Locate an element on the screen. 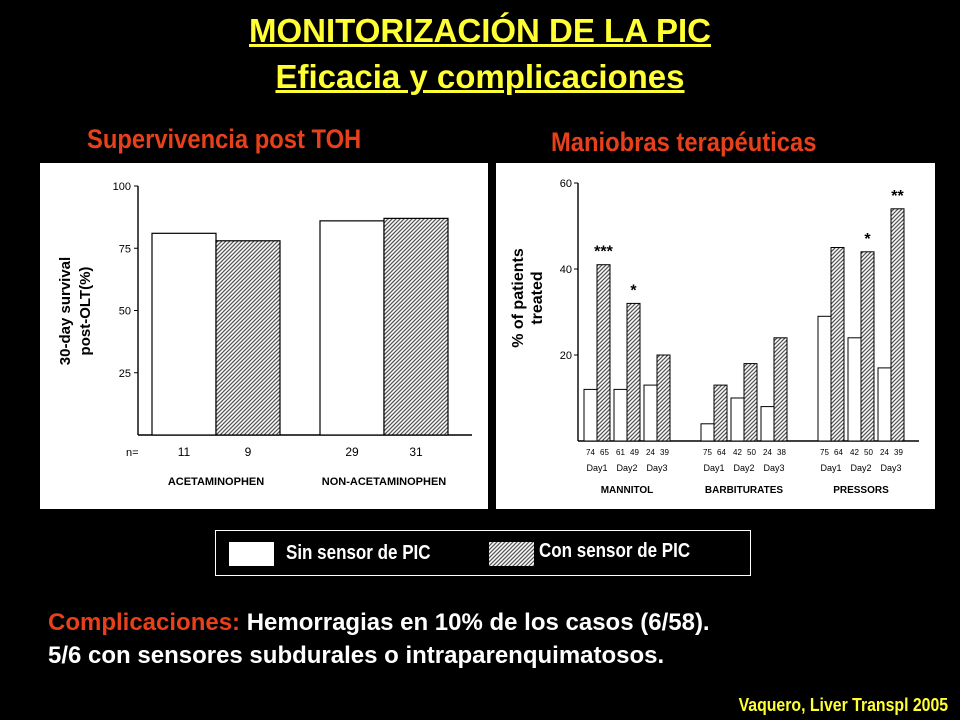 This screenshot has height=720, width=960. complications-detail: Hemorragias en 10% de los casos (6/58). is located at coordinates (478, 622).